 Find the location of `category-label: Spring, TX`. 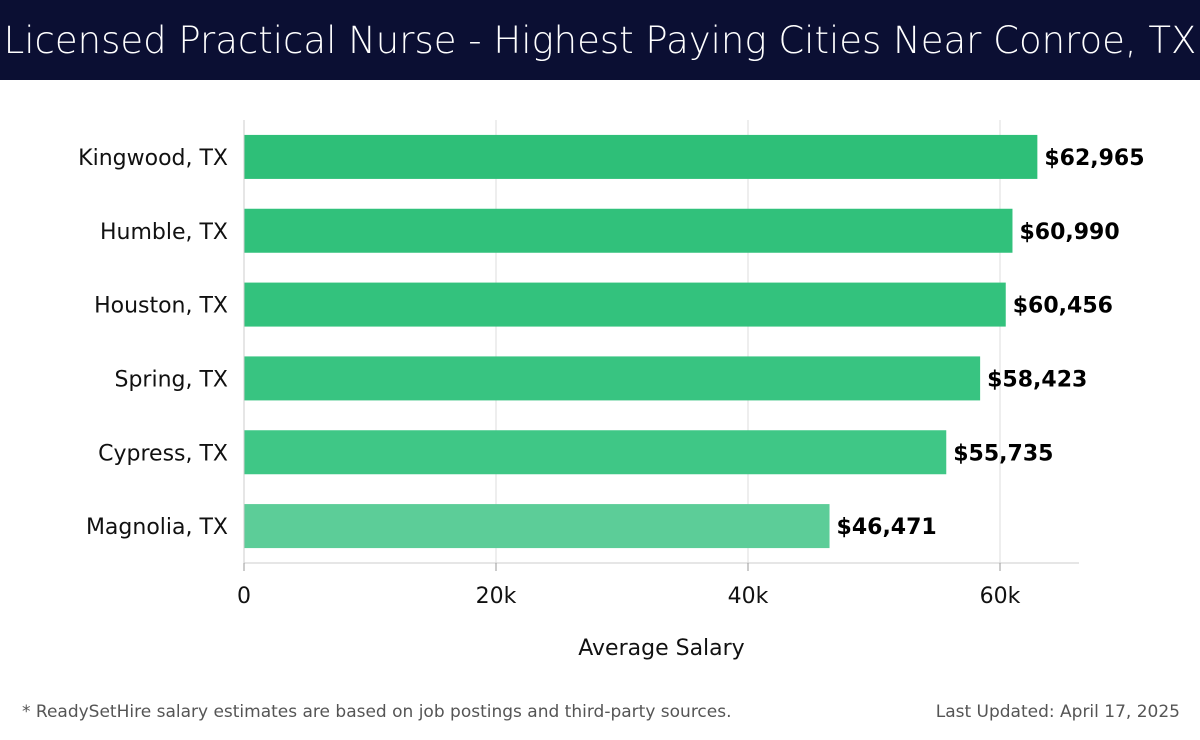

category-label: Spring, TX is located at coordinates (172, 379).